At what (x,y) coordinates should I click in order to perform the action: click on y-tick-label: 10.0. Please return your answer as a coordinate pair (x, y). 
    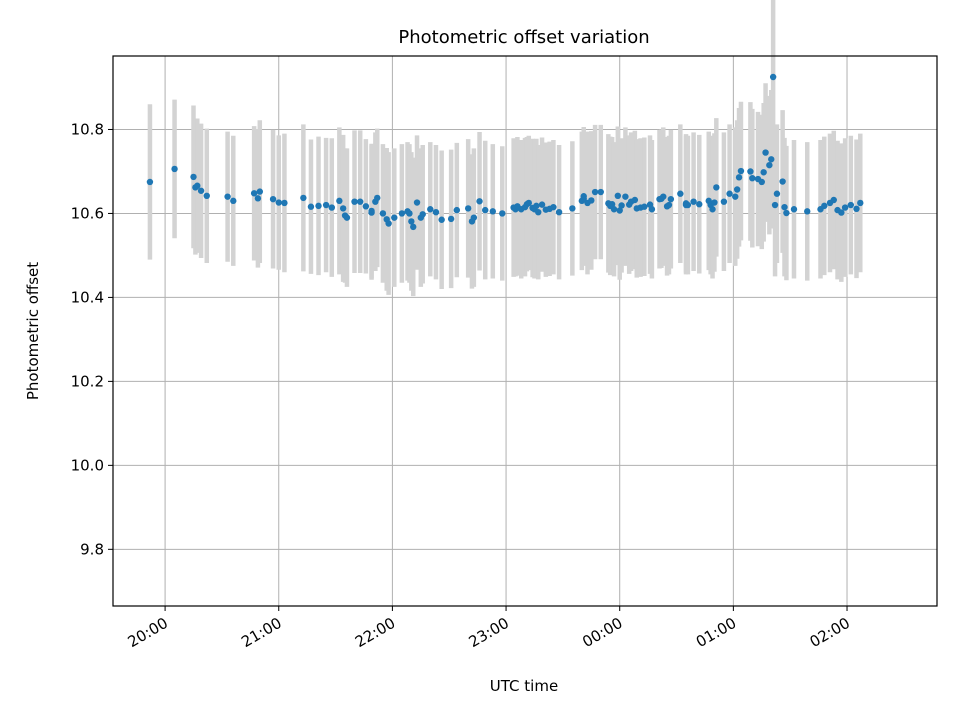
    Looking at the image, I should click on (87, 465).